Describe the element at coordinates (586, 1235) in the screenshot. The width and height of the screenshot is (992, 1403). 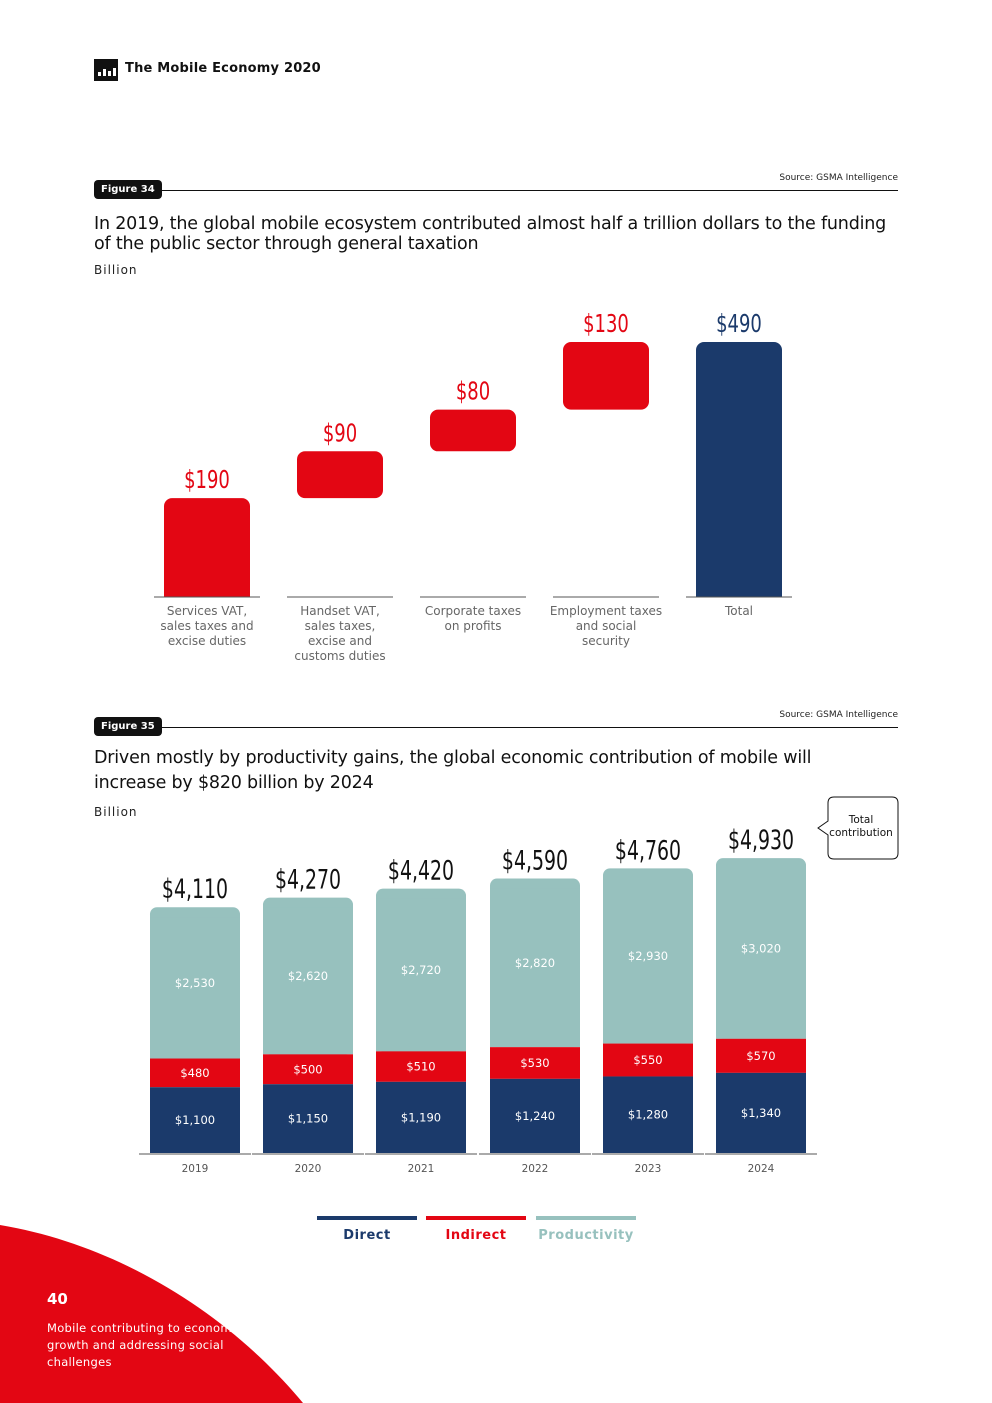
I see `legend-label: Productivity` at that location.